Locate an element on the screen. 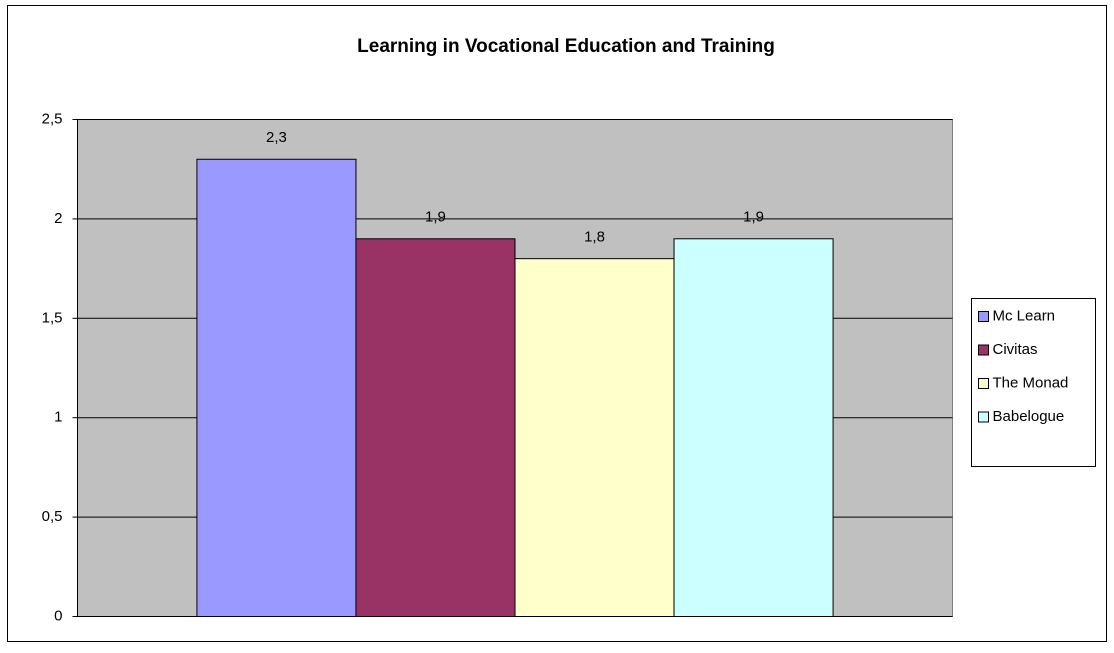  y-tick-label: 1 is located at coordinates (58, 417).